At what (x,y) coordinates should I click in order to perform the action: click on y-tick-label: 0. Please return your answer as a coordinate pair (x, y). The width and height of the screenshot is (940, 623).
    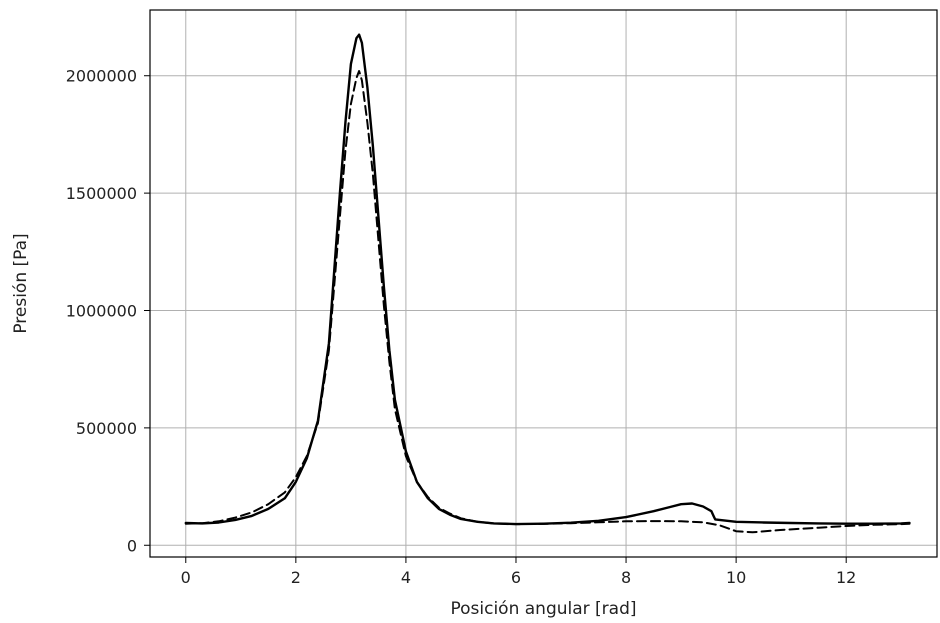
    Looking at the image, I should click on (132, 545).